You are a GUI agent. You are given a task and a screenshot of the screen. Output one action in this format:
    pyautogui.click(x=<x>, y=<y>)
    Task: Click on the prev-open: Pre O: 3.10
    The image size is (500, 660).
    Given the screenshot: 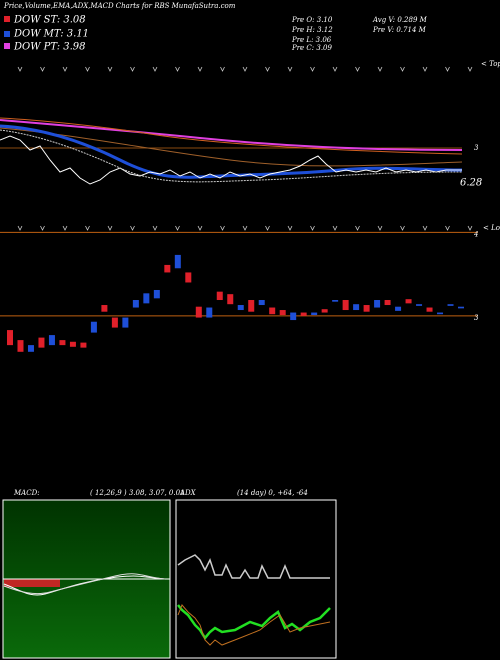 What is the action you would take?
    pyautogui.click(x=312, y=20)
    